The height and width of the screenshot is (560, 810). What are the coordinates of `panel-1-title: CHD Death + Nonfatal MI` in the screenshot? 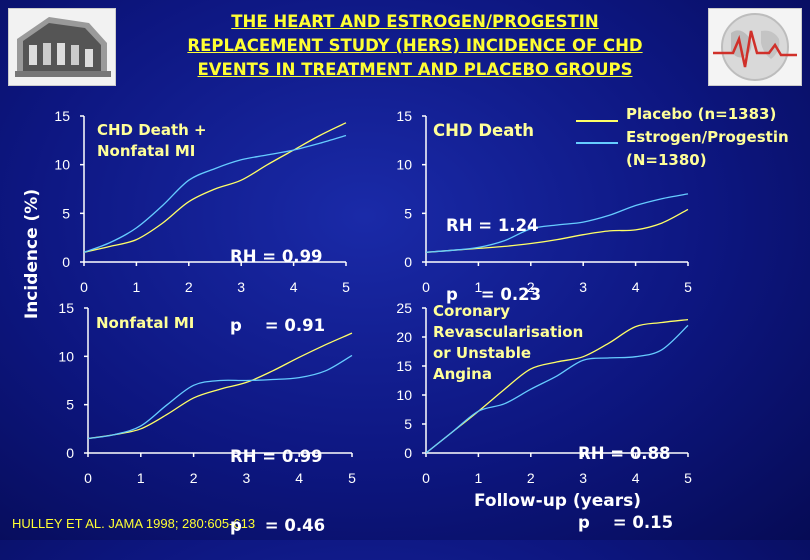 It's located at (152, 141).